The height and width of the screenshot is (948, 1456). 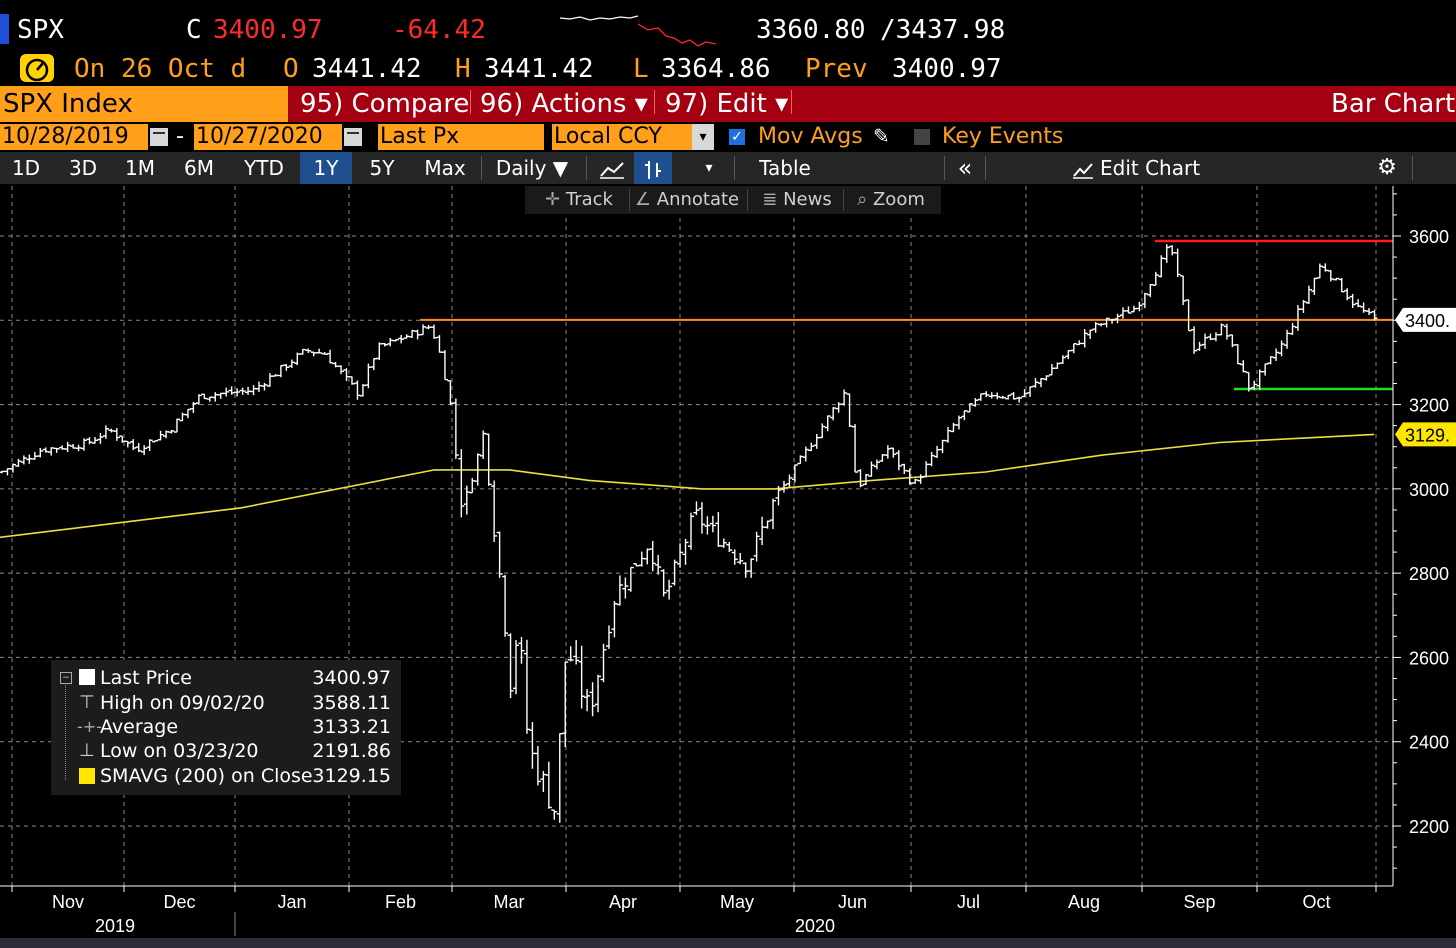 What do you see at coordinates (179, 751) in the screenshot?
I see `legend-label: Low on 03/23/20` at bounding box center [179, 751].